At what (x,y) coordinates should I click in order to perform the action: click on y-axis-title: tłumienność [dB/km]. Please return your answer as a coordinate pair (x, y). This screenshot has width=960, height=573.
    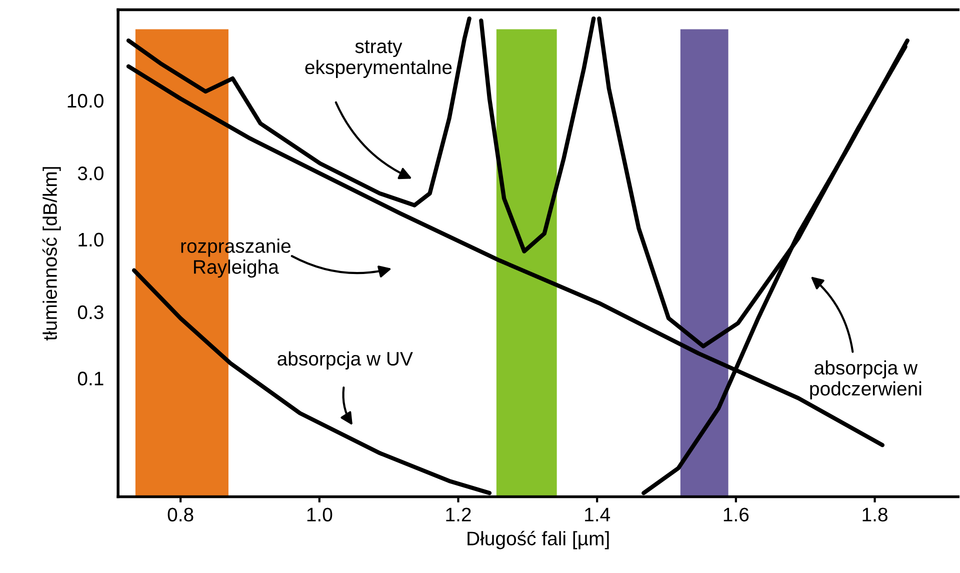
    Looking at the image, I should click on (51, 253).